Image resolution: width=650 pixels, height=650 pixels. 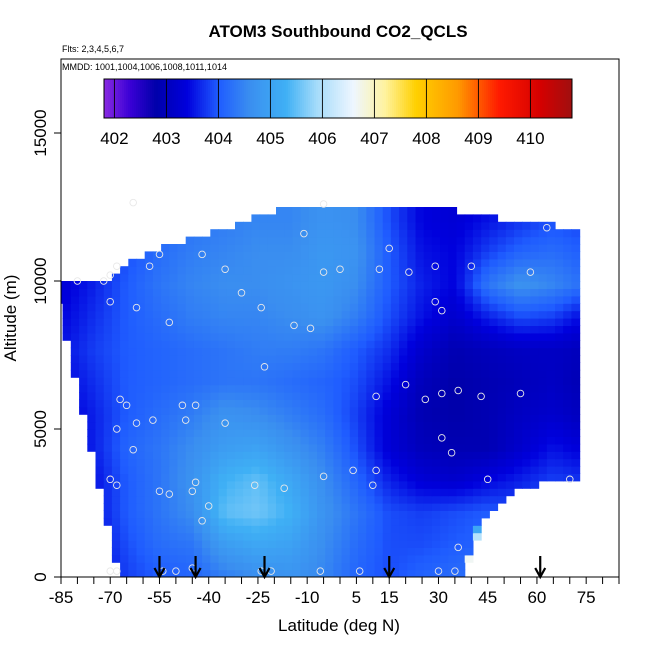 I want to click on sample-point, so click(x=261, y=307).